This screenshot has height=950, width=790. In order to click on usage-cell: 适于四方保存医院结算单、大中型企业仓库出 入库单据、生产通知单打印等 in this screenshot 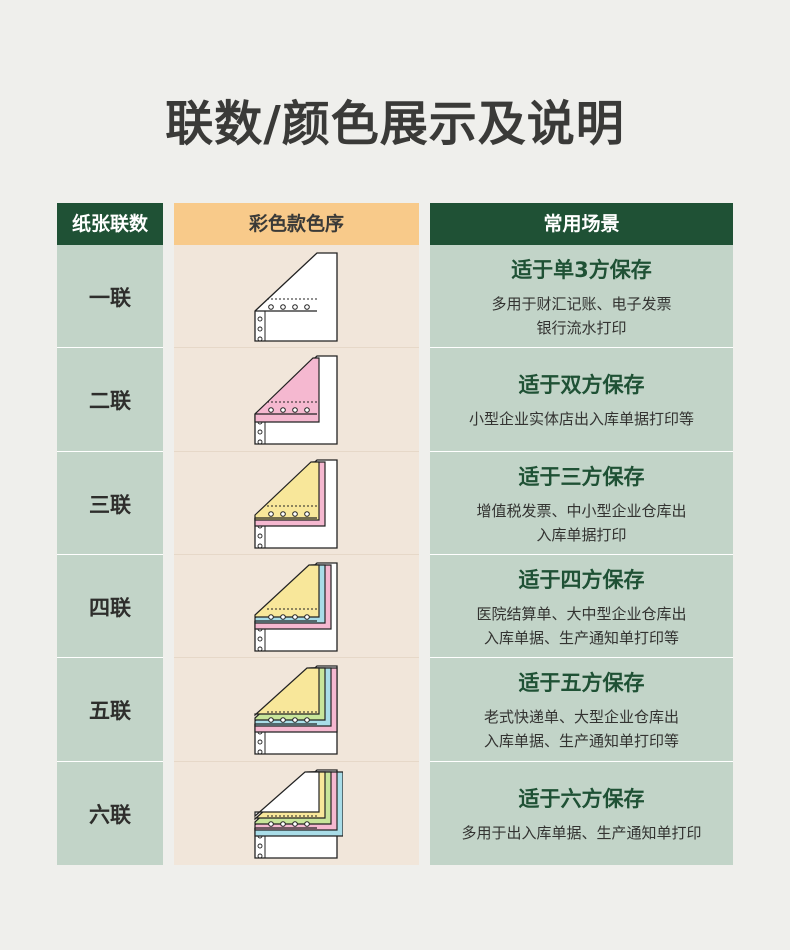, I will do `click(581, 606)`.